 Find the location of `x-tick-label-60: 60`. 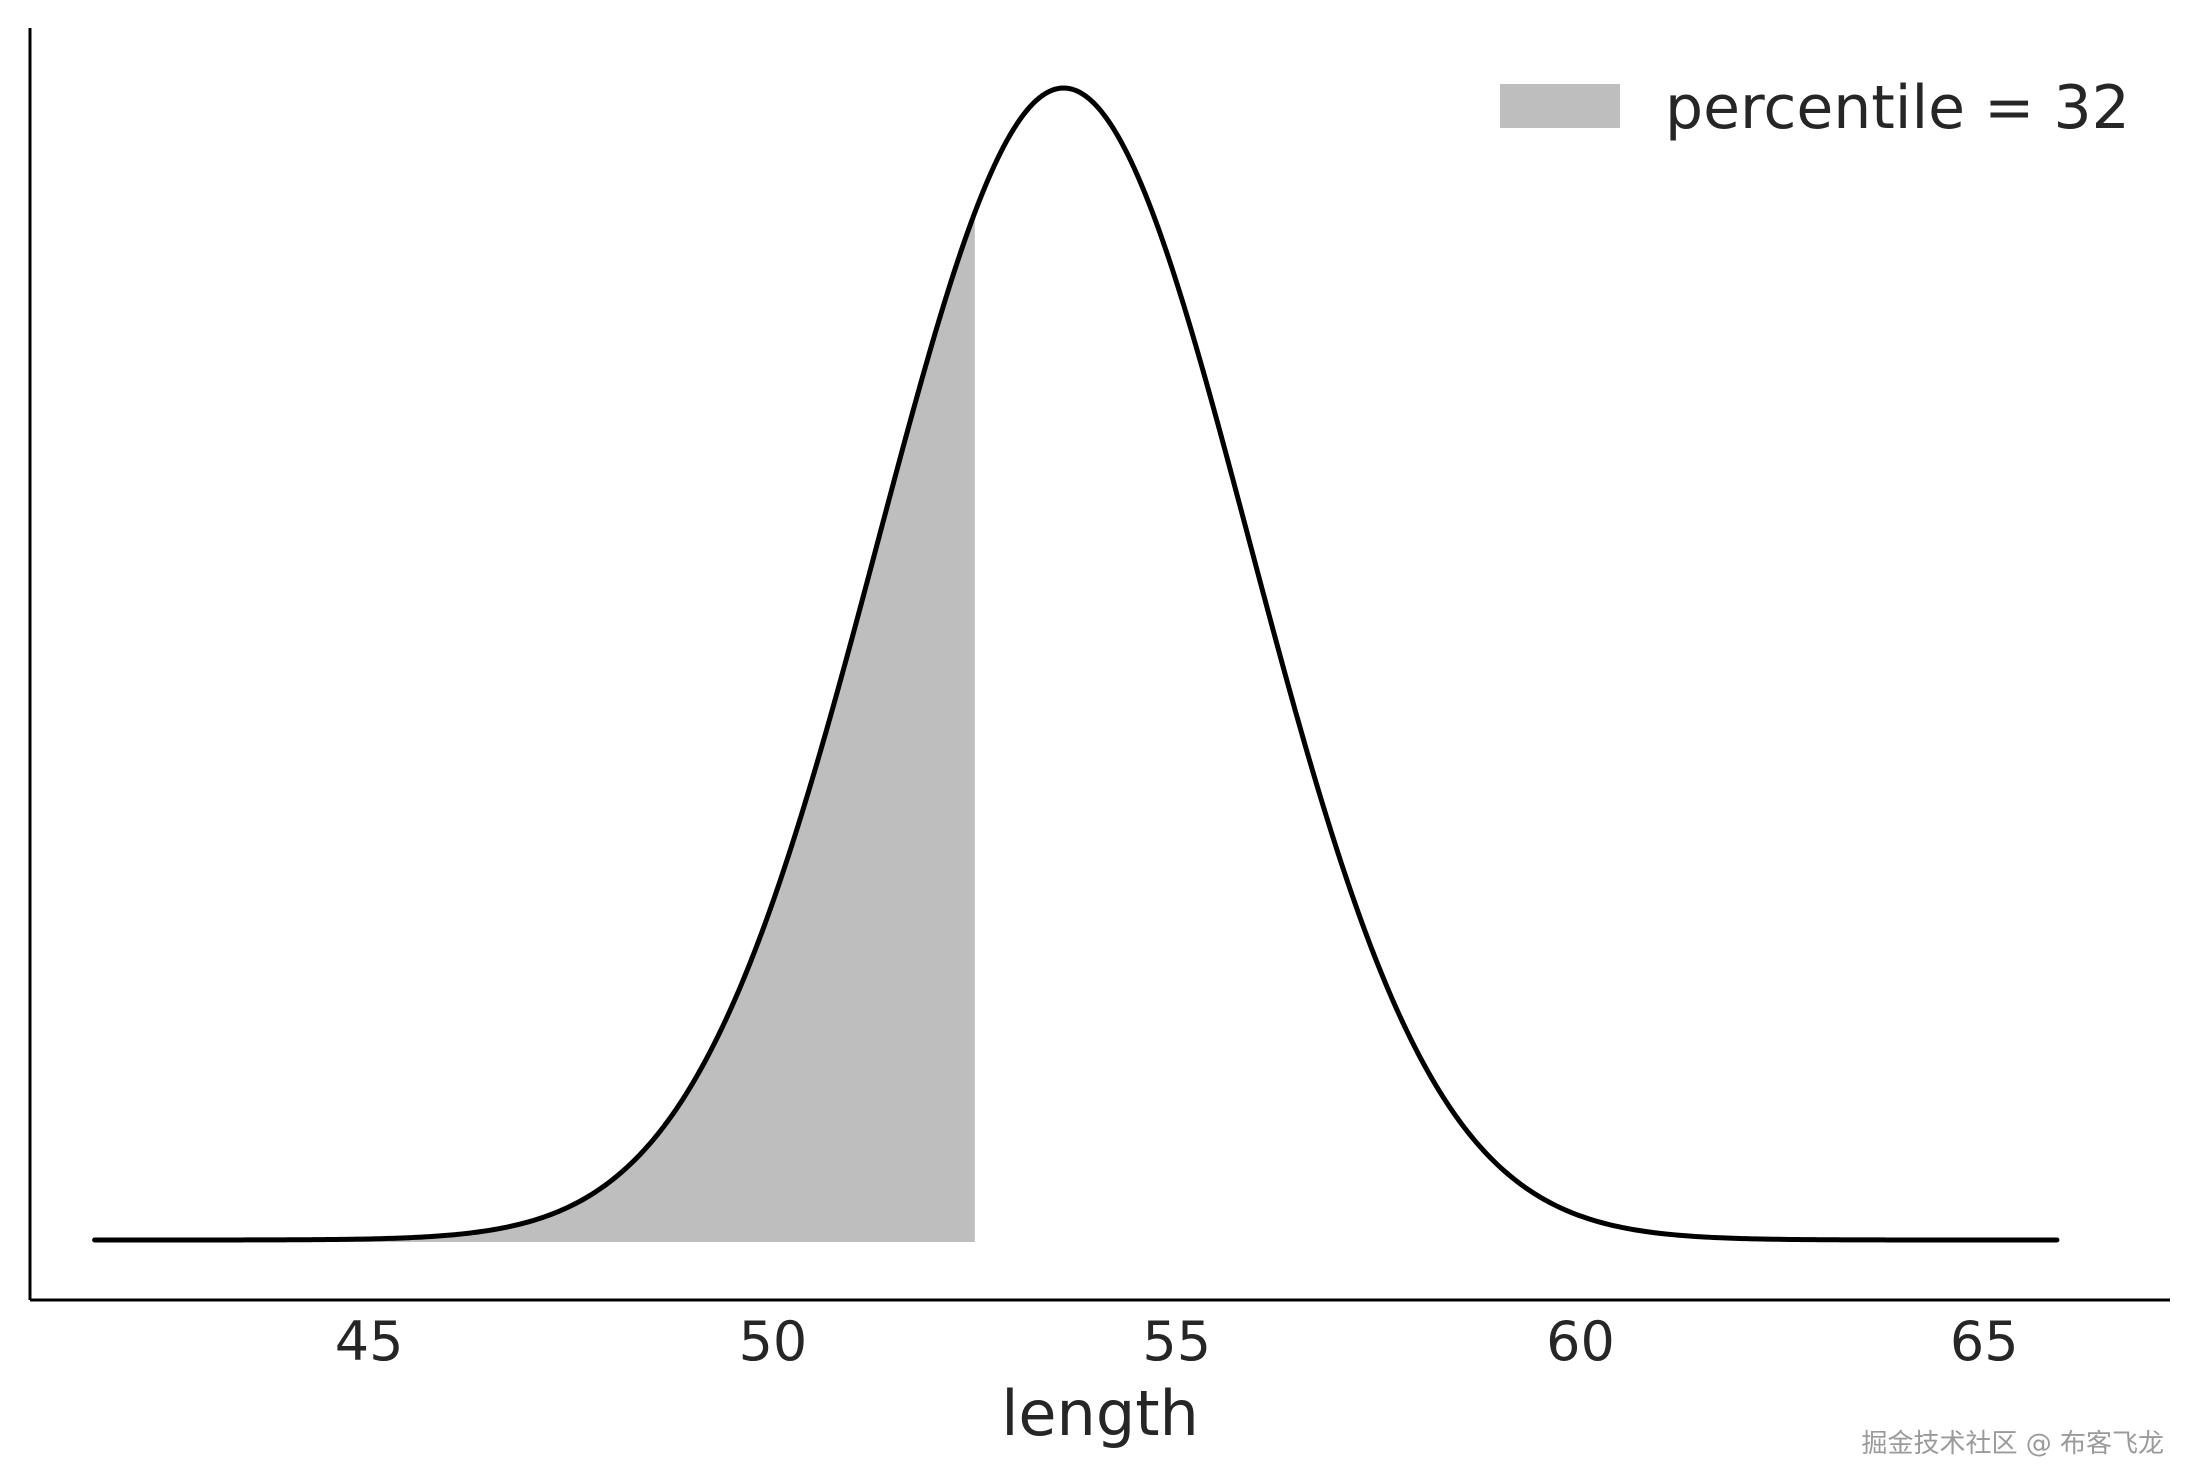

x-tick-label-60: 60 is located at coordinates (1580, 1341).